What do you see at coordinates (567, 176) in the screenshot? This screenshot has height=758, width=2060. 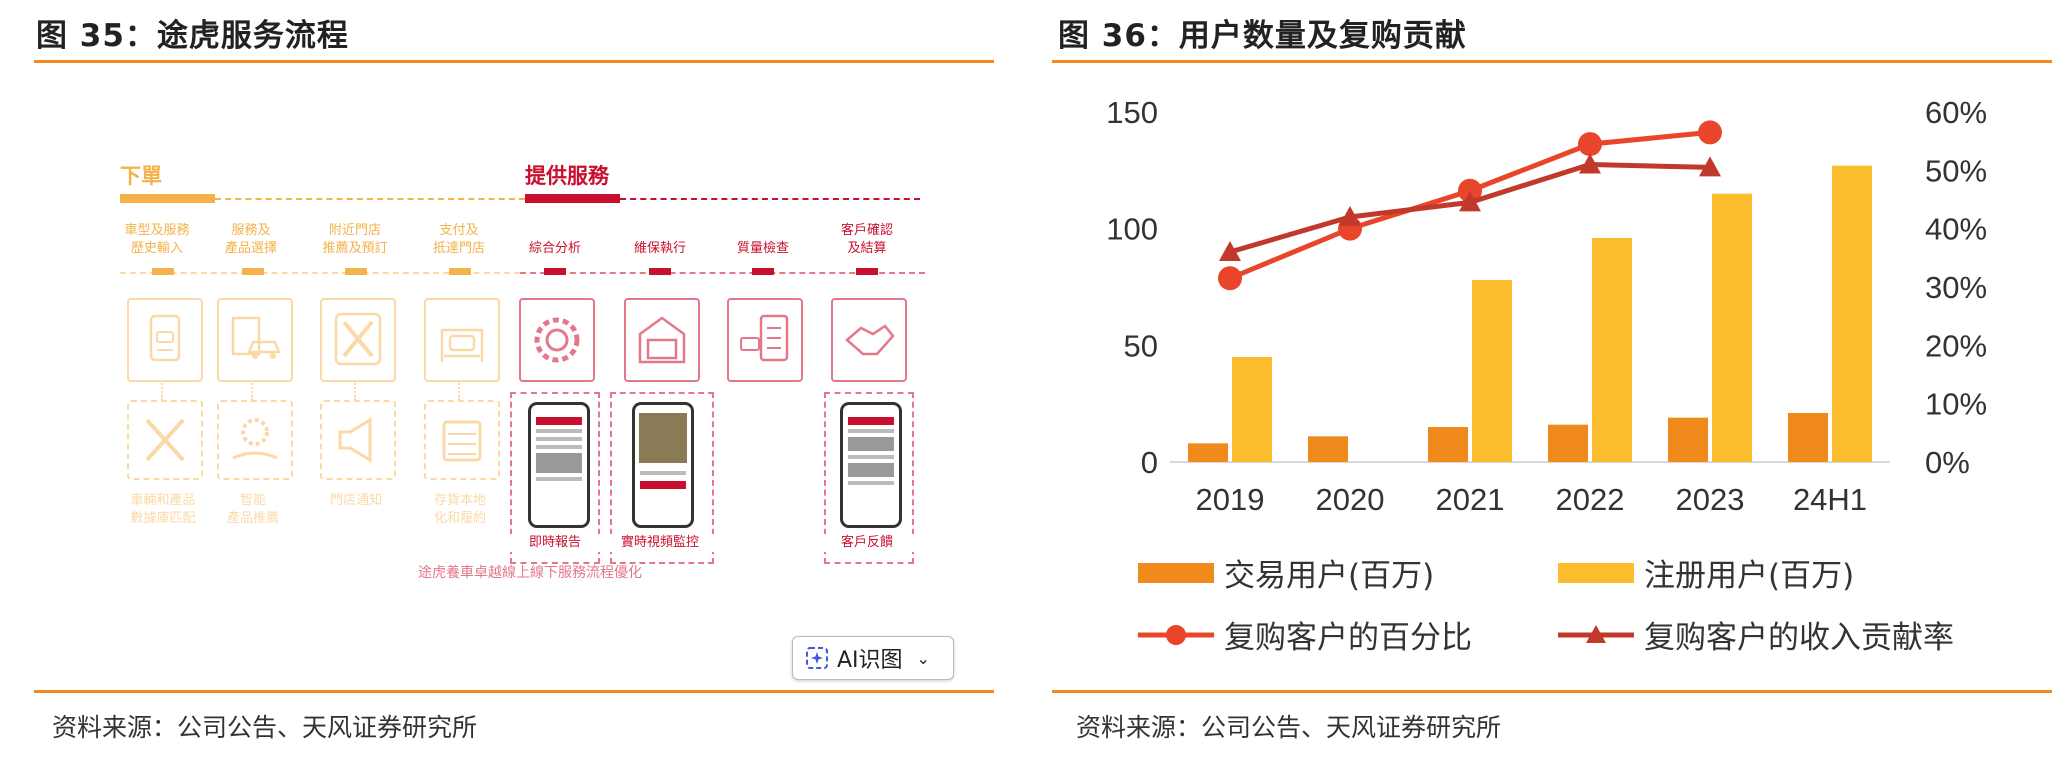 I see `section-service-label: 提供服務` at bounding box center [567, 176].